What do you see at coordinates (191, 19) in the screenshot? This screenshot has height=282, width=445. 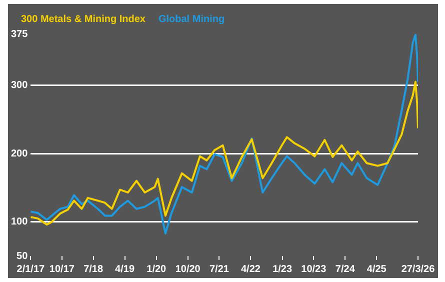 I see `text: Global Mining` at bounding box center [191, 19].